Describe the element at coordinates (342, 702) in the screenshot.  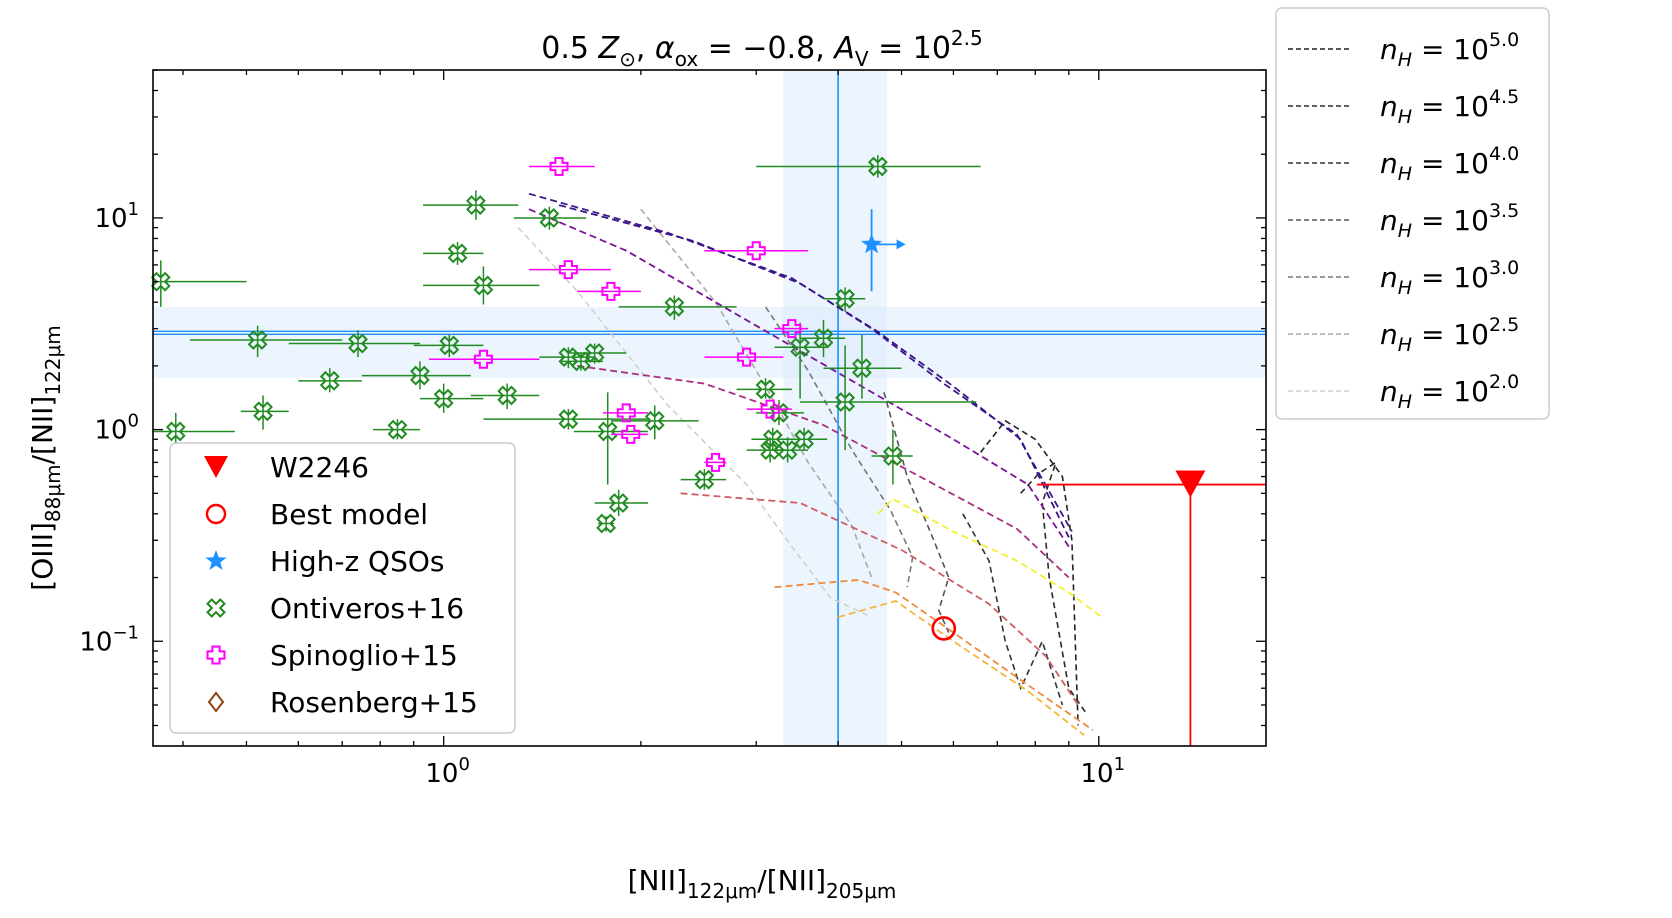
I see `legend-entry-5: Rosenberg+15` at that location.